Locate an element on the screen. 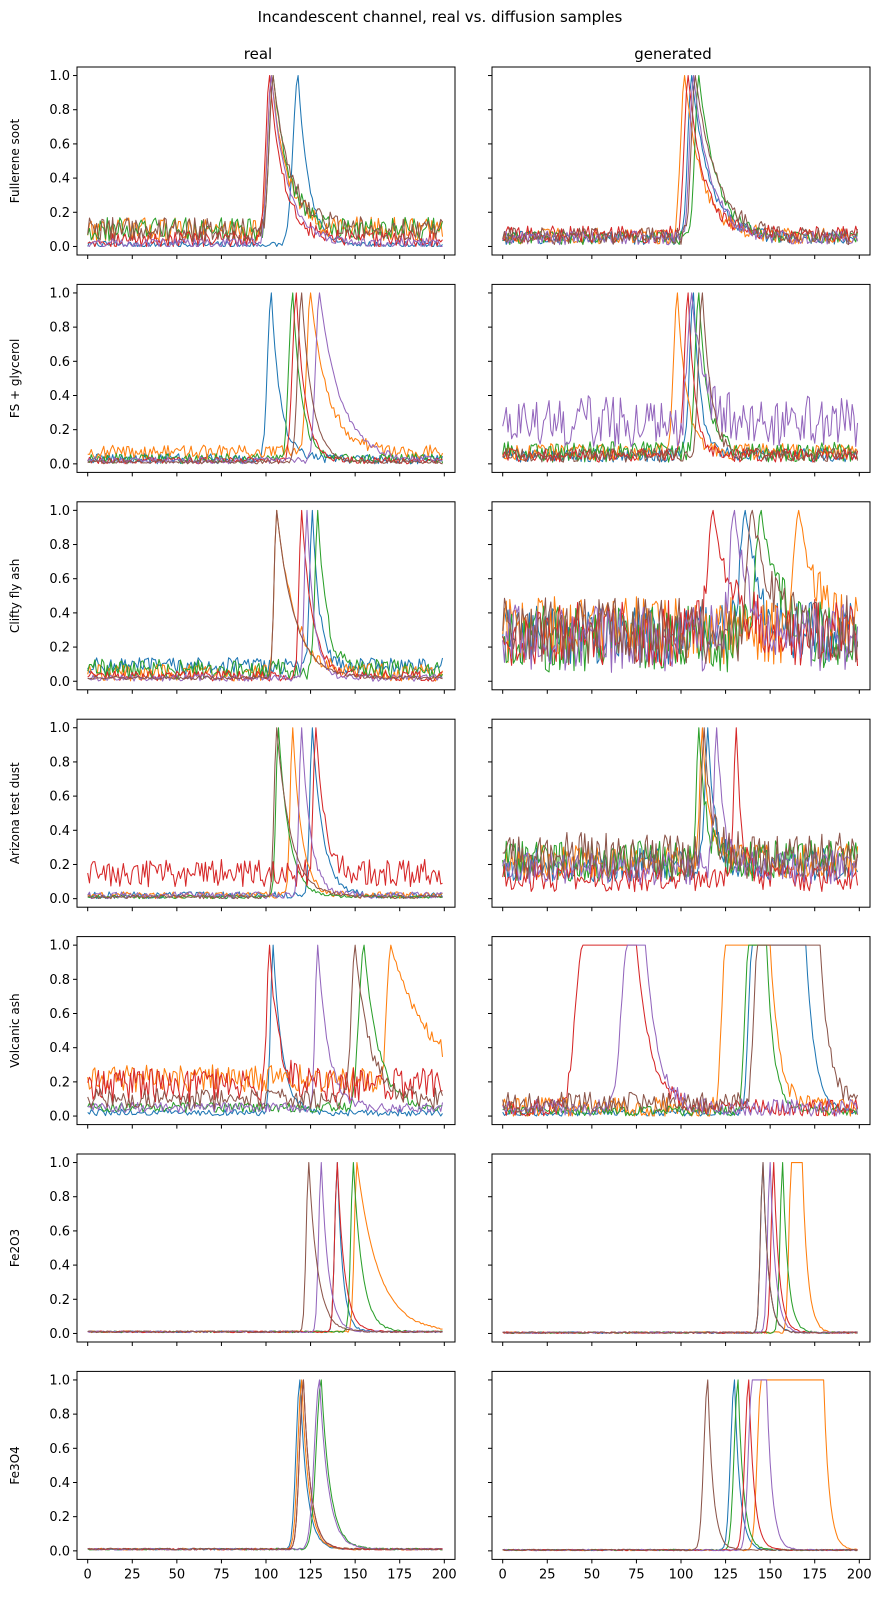 Image resolution: width=880 pixels, height=1597 pixels. row-label-fe2o3: Fe2O3 is located at coordinates (15, 1248).